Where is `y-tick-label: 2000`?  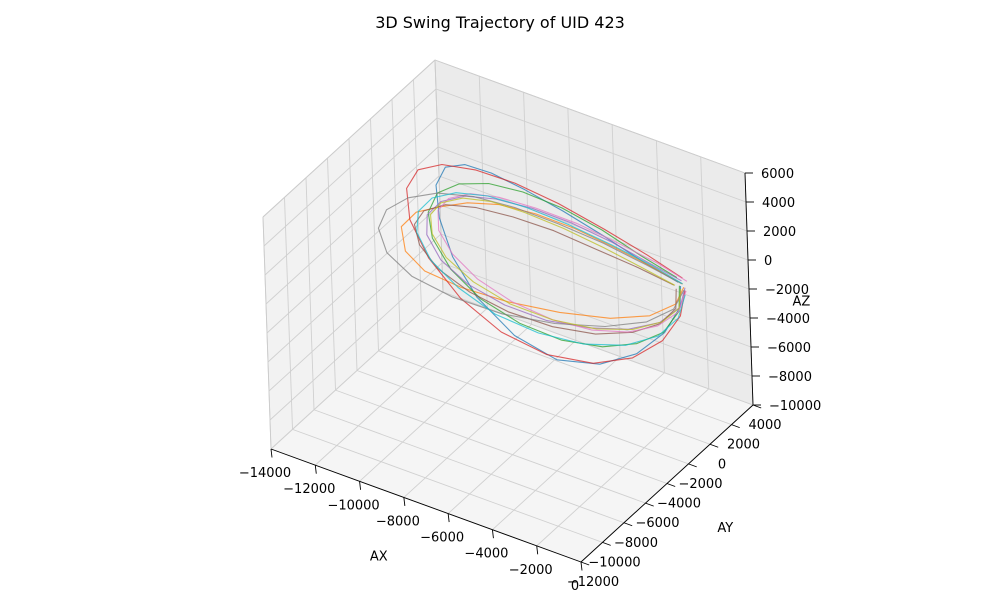
y-tick-label: 2000 is located at coordinates (743, 445).